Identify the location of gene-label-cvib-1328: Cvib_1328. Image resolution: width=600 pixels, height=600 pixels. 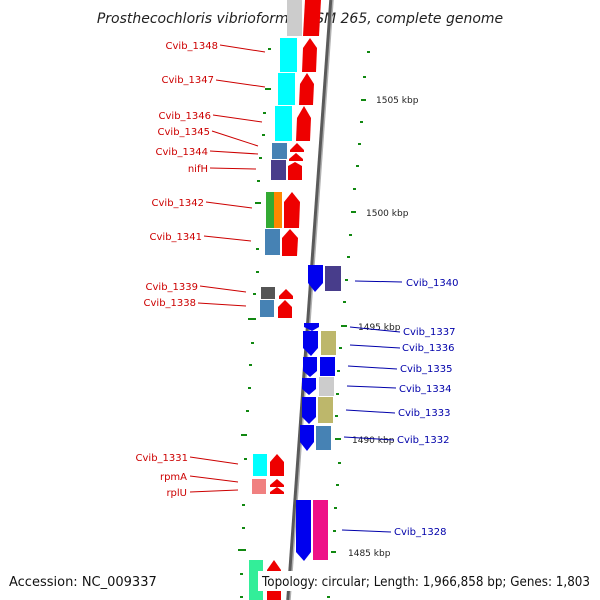
(420, 532).